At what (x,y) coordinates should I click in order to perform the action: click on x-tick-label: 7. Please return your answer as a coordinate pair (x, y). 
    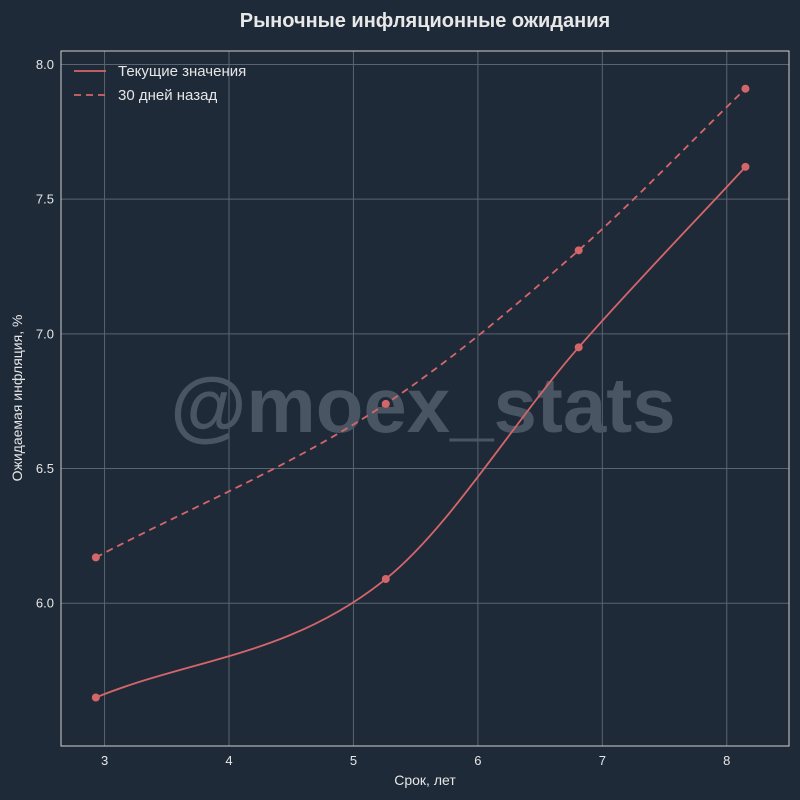
    Looking at the image, I should click on (602, 760).